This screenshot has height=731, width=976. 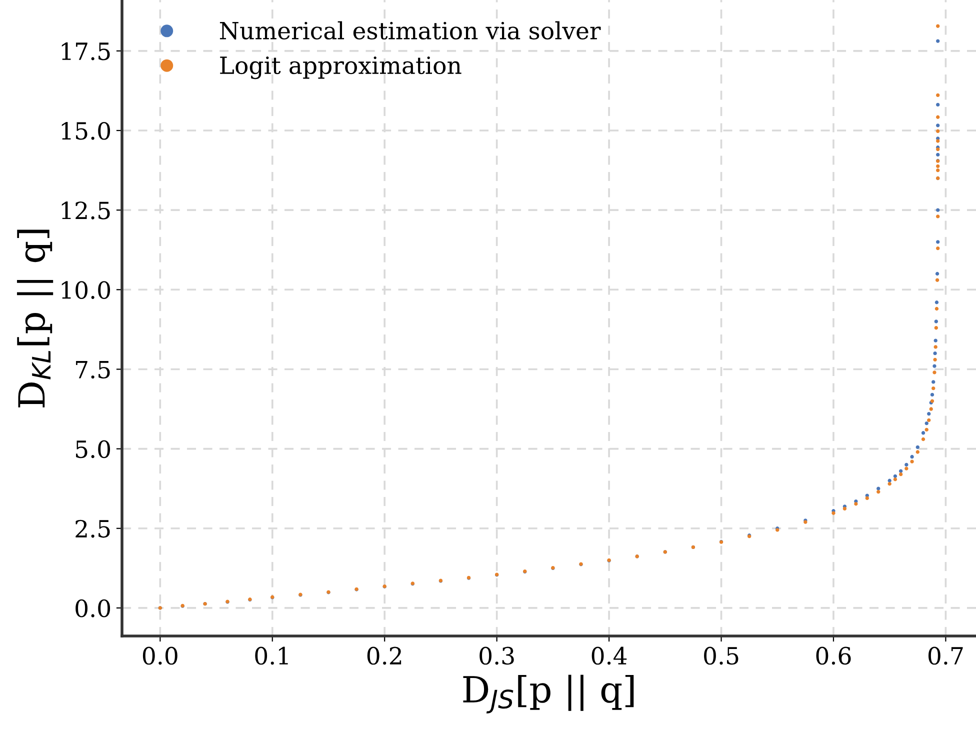 I want to click on x-tick-label: 0.2, so click(x=384, y=655).